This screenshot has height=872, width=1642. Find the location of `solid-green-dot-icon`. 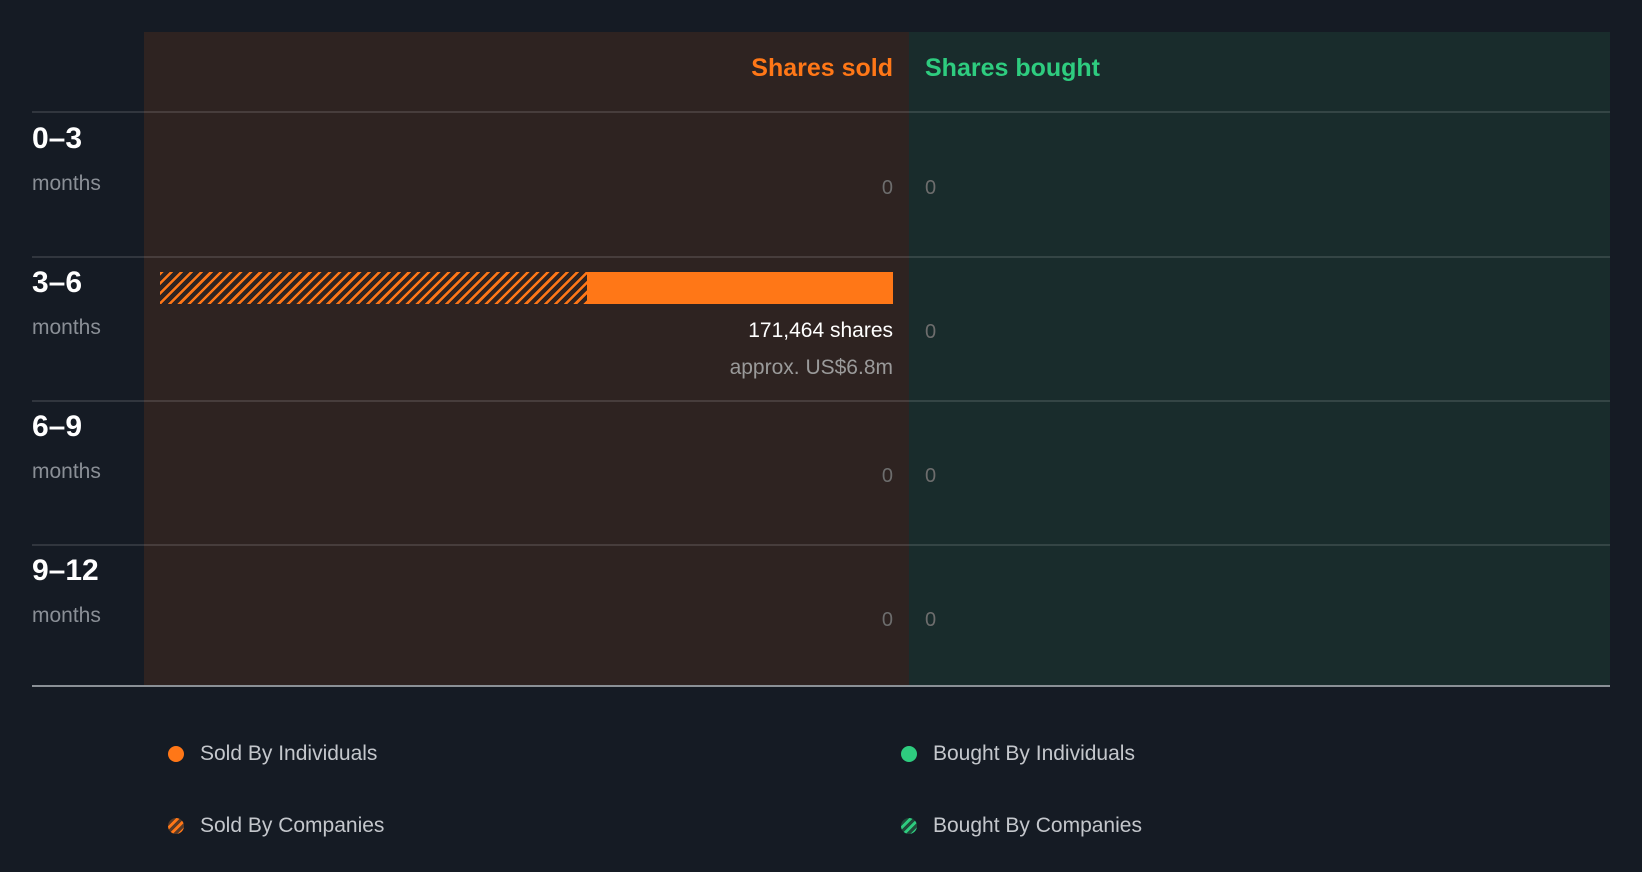

solid-green-dot-icon is located at coordinates (909, 754).